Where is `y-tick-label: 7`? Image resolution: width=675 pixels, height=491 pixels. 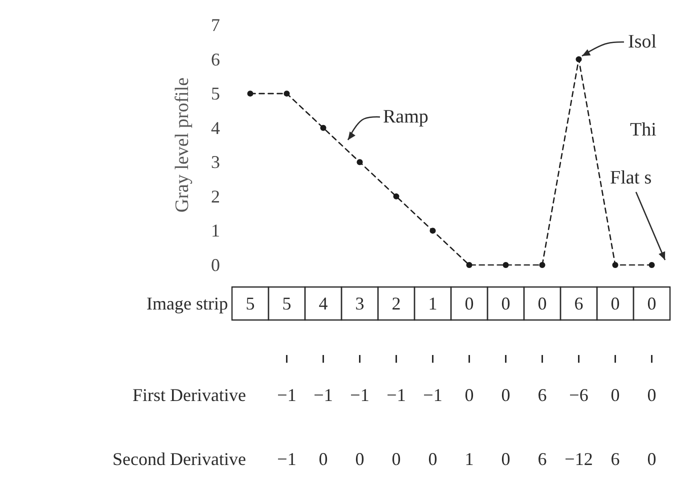 y-tick-label: 7 is located at coordinates (215, 25).